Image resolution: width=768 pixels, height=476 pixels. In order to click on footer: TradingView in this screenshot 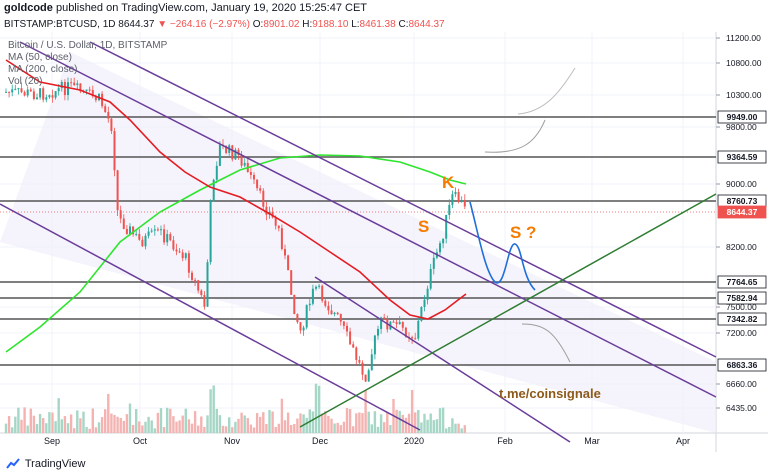, I will do `click(384, 464)`.